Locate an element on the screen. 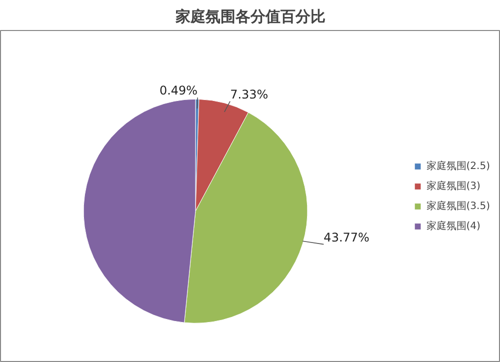  data-label: 43.77% is located at coordinates (347, 237).